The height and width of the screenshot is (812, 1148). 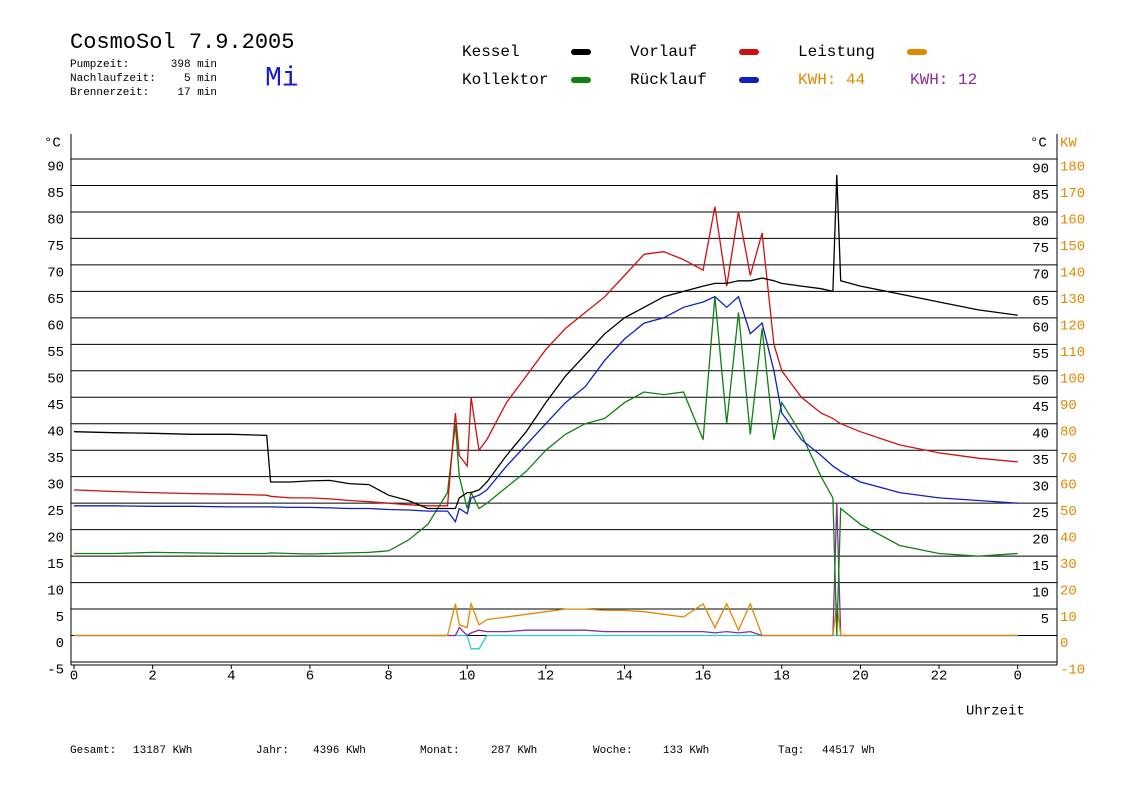 What do you see at coordinates (310, 677) in the screenshot?
I see `x-tick-label: 6` at bounding box center [310, 677].